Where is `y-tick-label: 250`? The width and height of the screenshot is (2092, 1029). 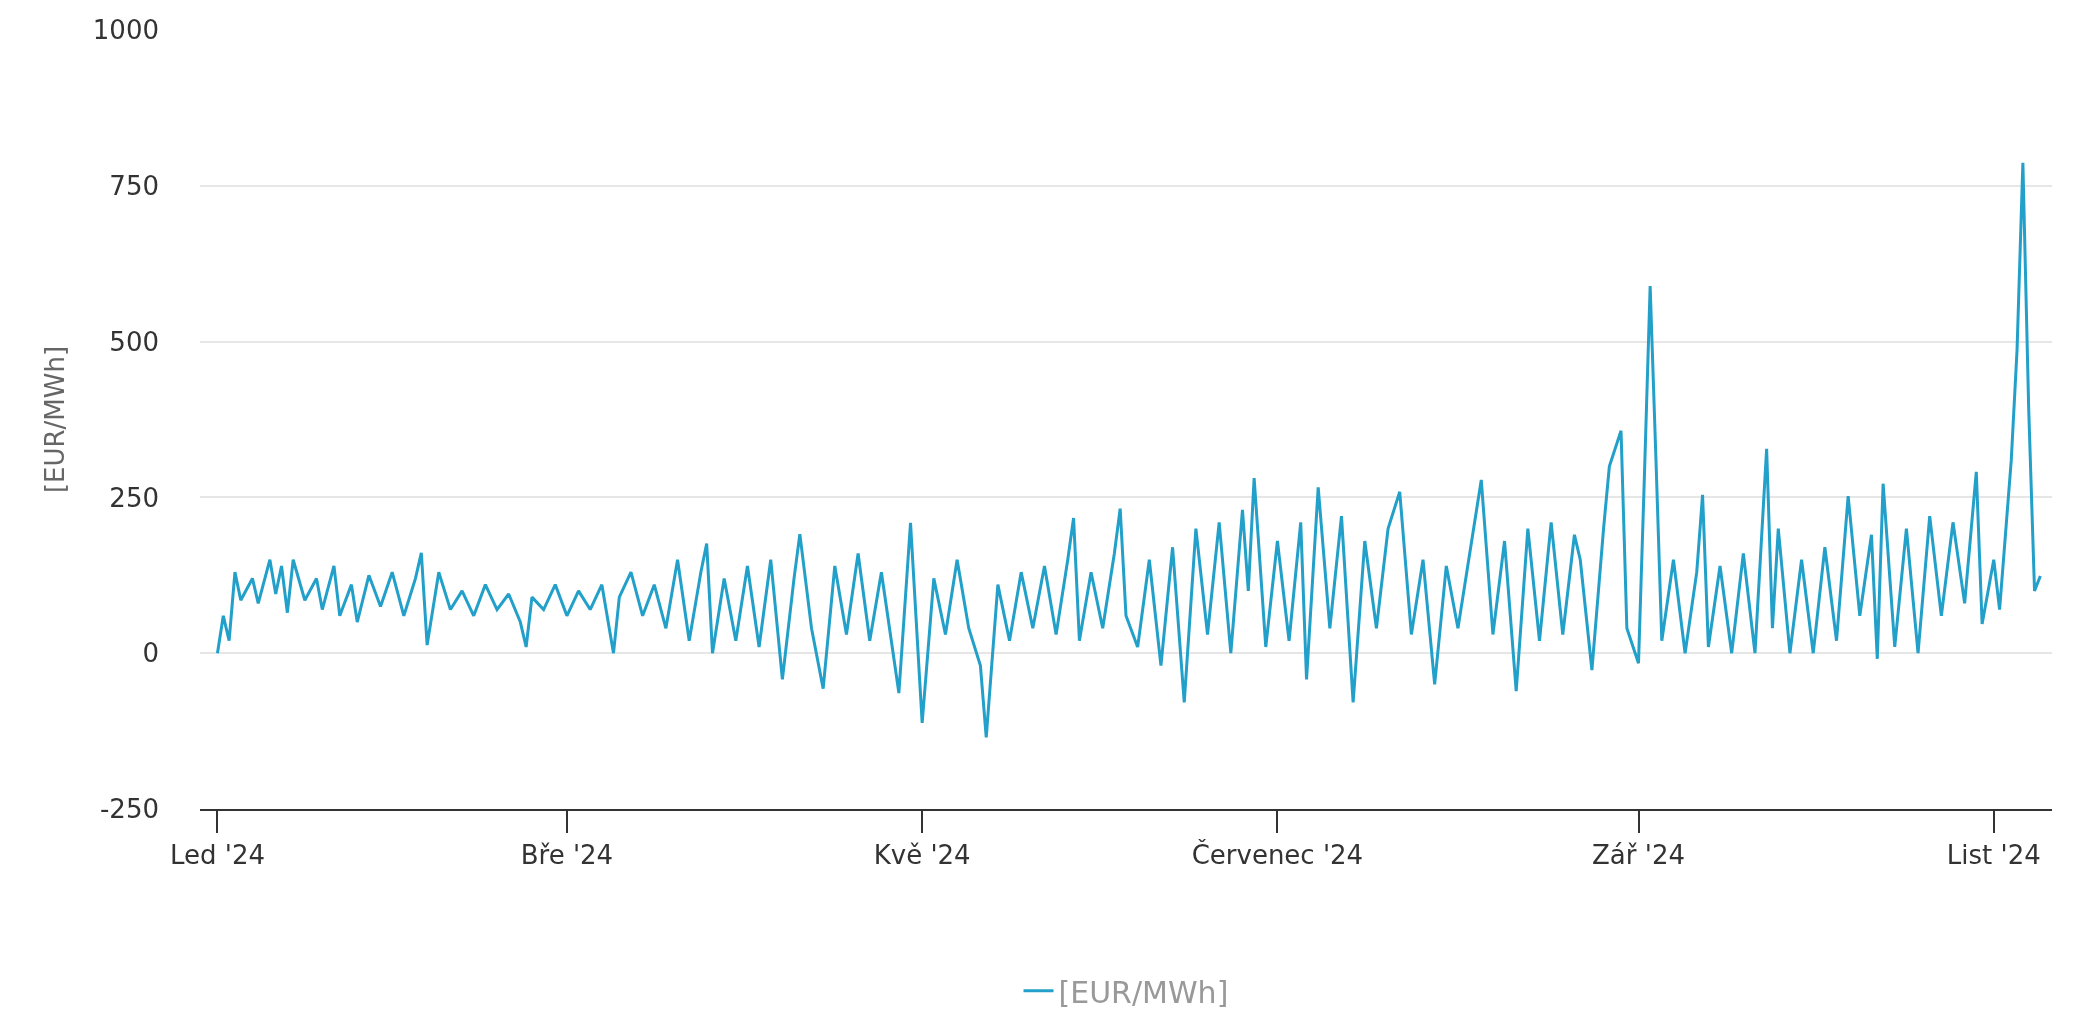
y-tick-label: 250 is located at coordinates (134, 497).